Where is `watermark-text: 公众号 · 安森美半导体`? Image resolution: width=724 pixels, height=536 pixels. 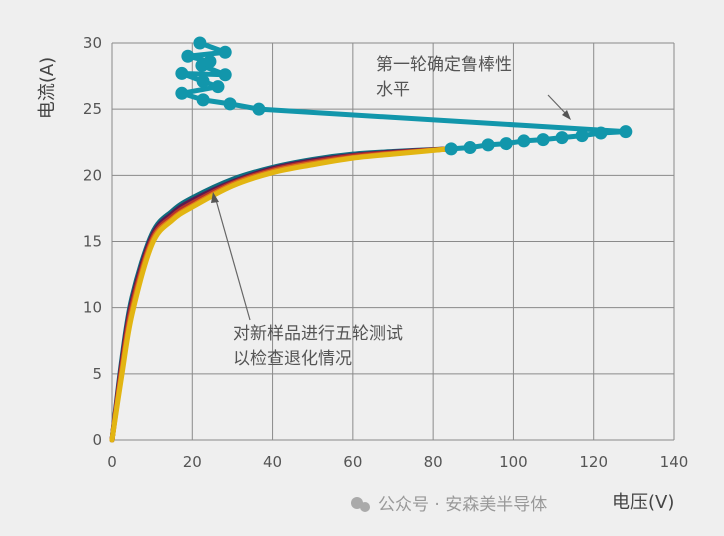 watermark-text: 公众号 · 安森美半导体 is located at coordinates (462, 505).